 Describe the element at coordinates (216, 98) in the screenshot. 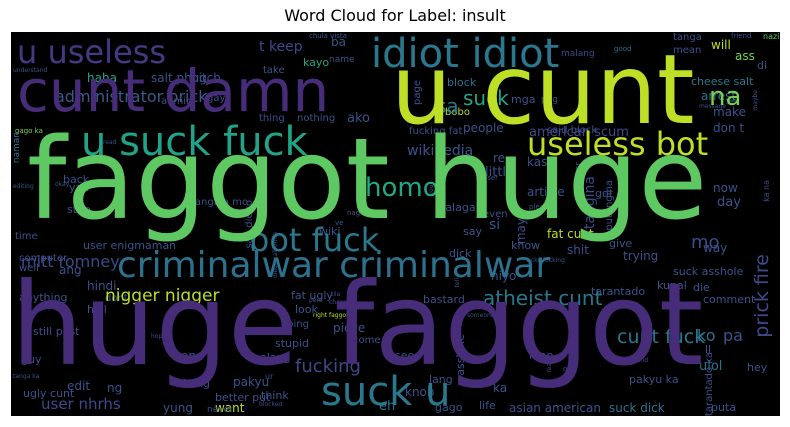

I see `cloud-word: gay` at that location.